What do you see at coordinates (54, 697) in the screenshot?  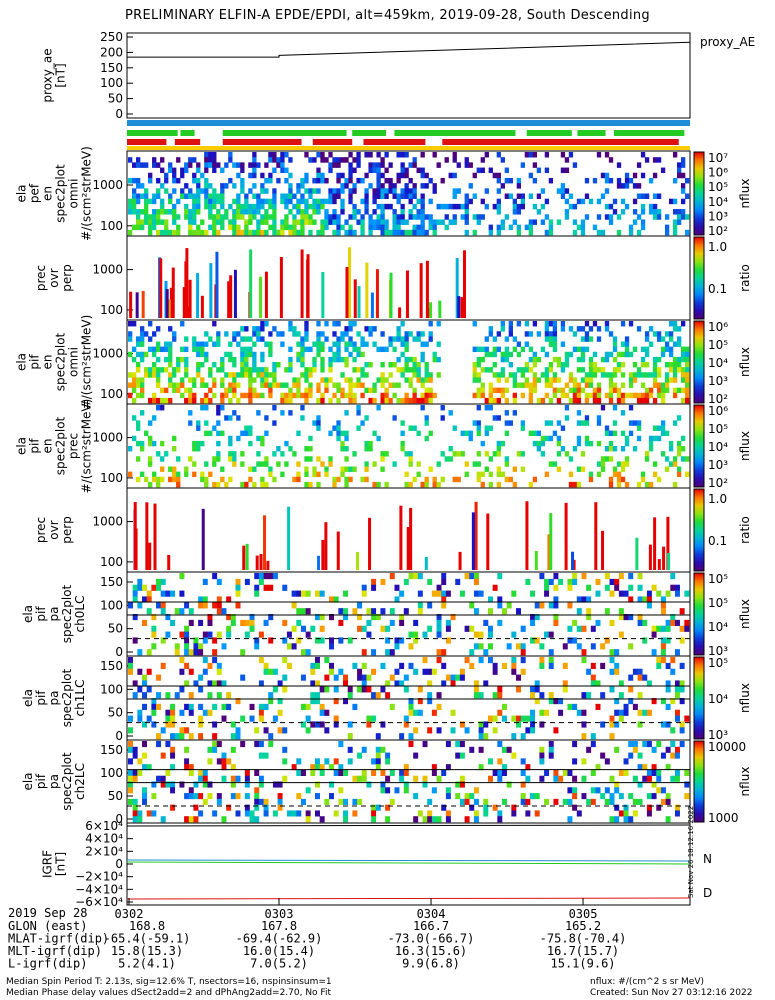 I see `panel-ylabel: ela pif pa spec2plot ch1LC` at bounding box center [54, 697].